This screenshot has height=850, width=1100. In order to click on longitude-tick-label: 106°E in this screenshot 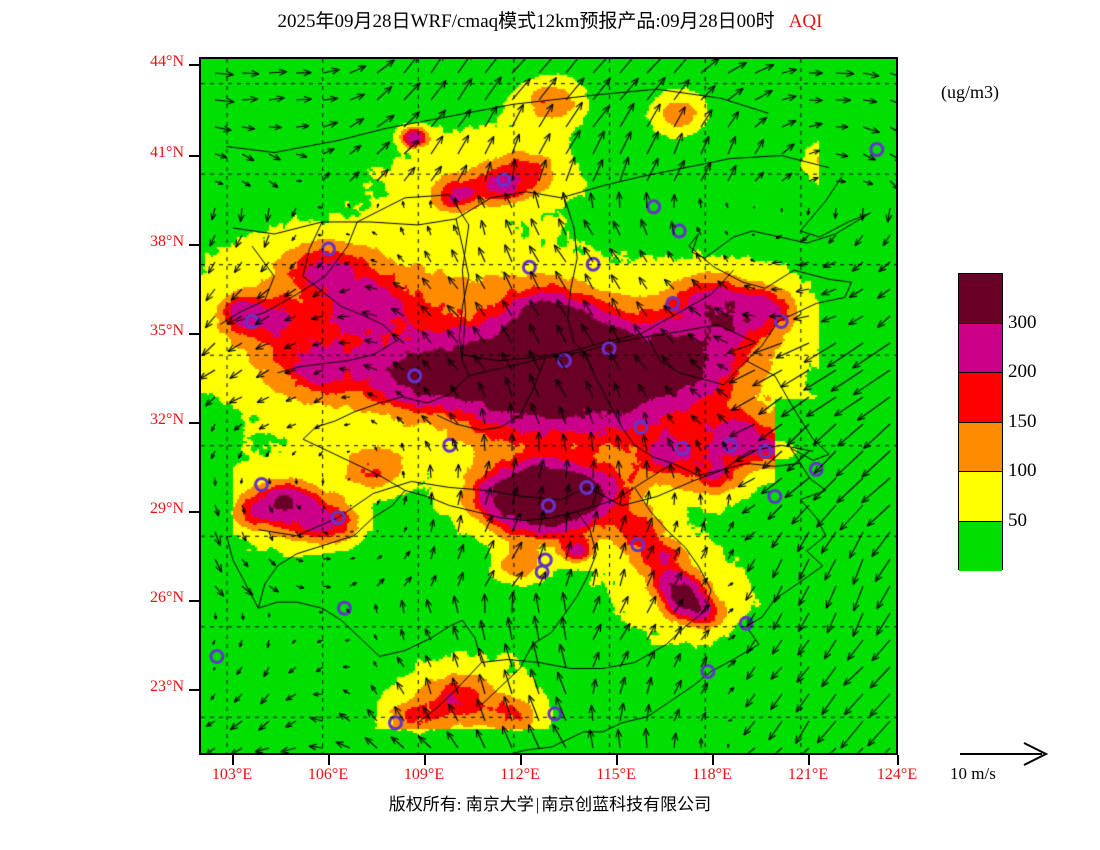, I will do `click(328, 774)`.